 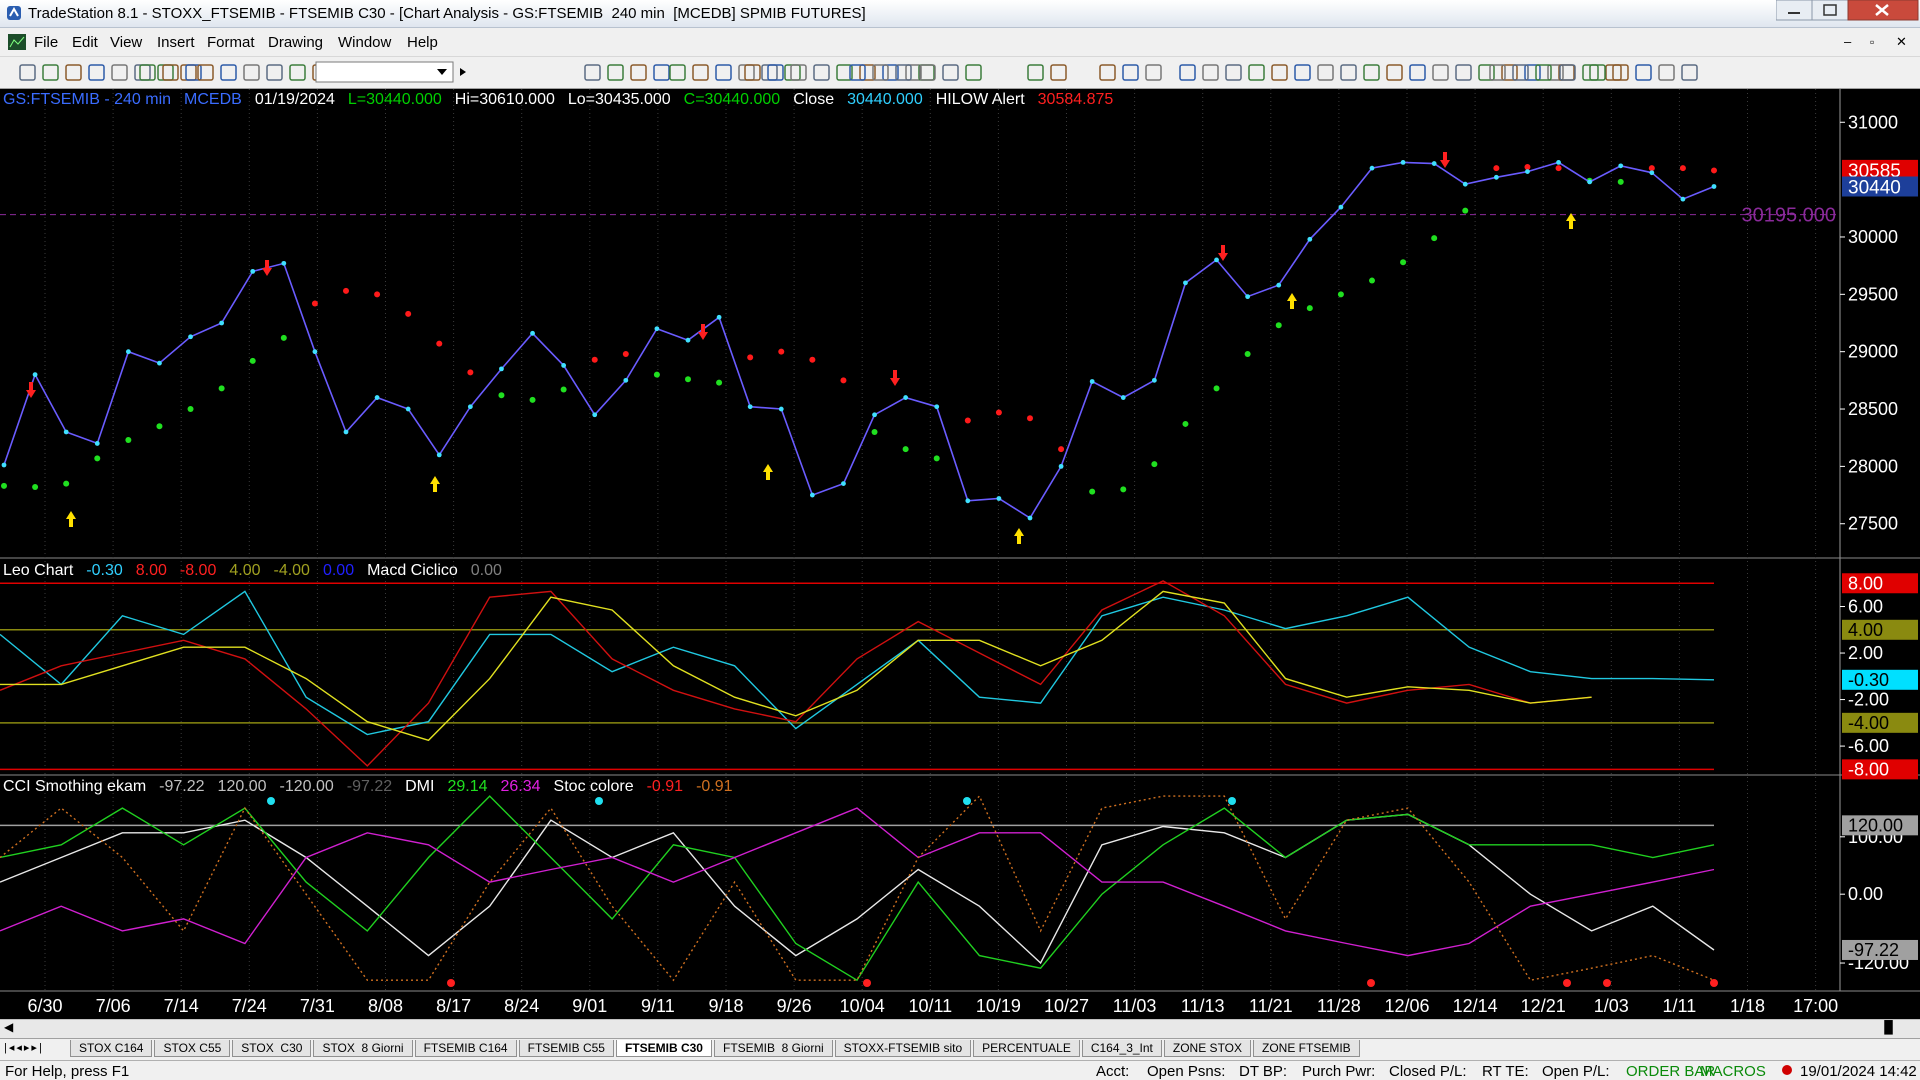 I want to click on tab-nav: |◂◂▸▸|, so click(x=24, y=1048).